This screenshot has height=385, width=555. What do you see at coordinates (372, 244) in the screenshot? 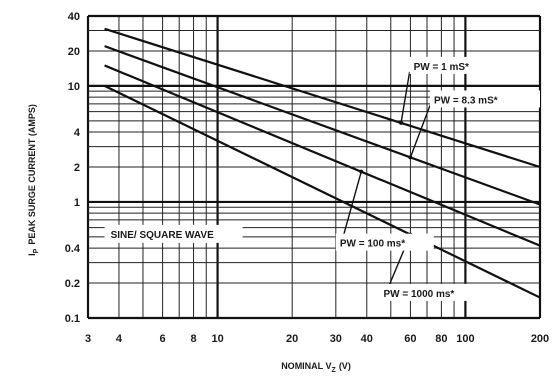
I see `series-annotation-3: PW = 100 ms*` at bounding box center [372, 244].